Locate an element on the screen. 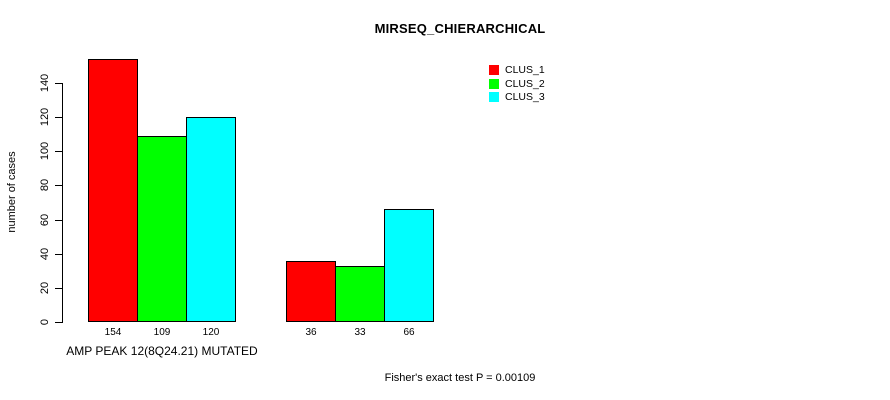 The height and width of the screenshot is (400, 890). bar-value-label: 154 is located at coordinates (113, 332).